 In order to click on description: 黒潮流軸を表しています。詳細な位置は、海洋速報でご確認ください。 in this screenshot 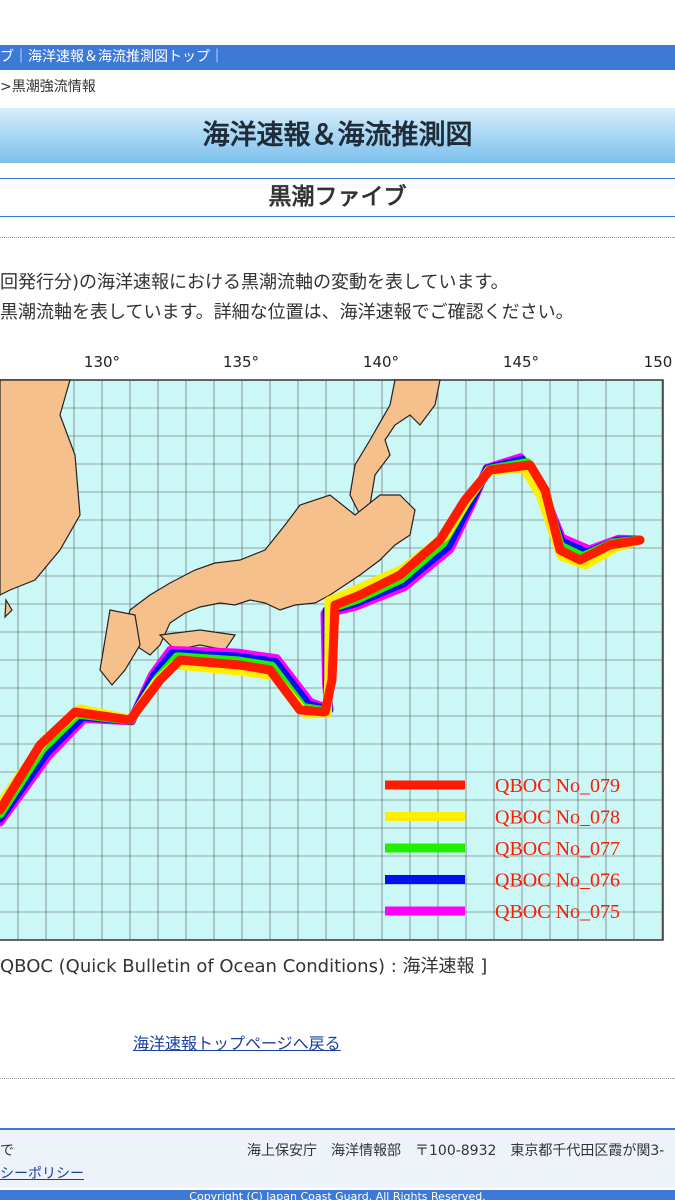, I will do `click(287, 312)`.